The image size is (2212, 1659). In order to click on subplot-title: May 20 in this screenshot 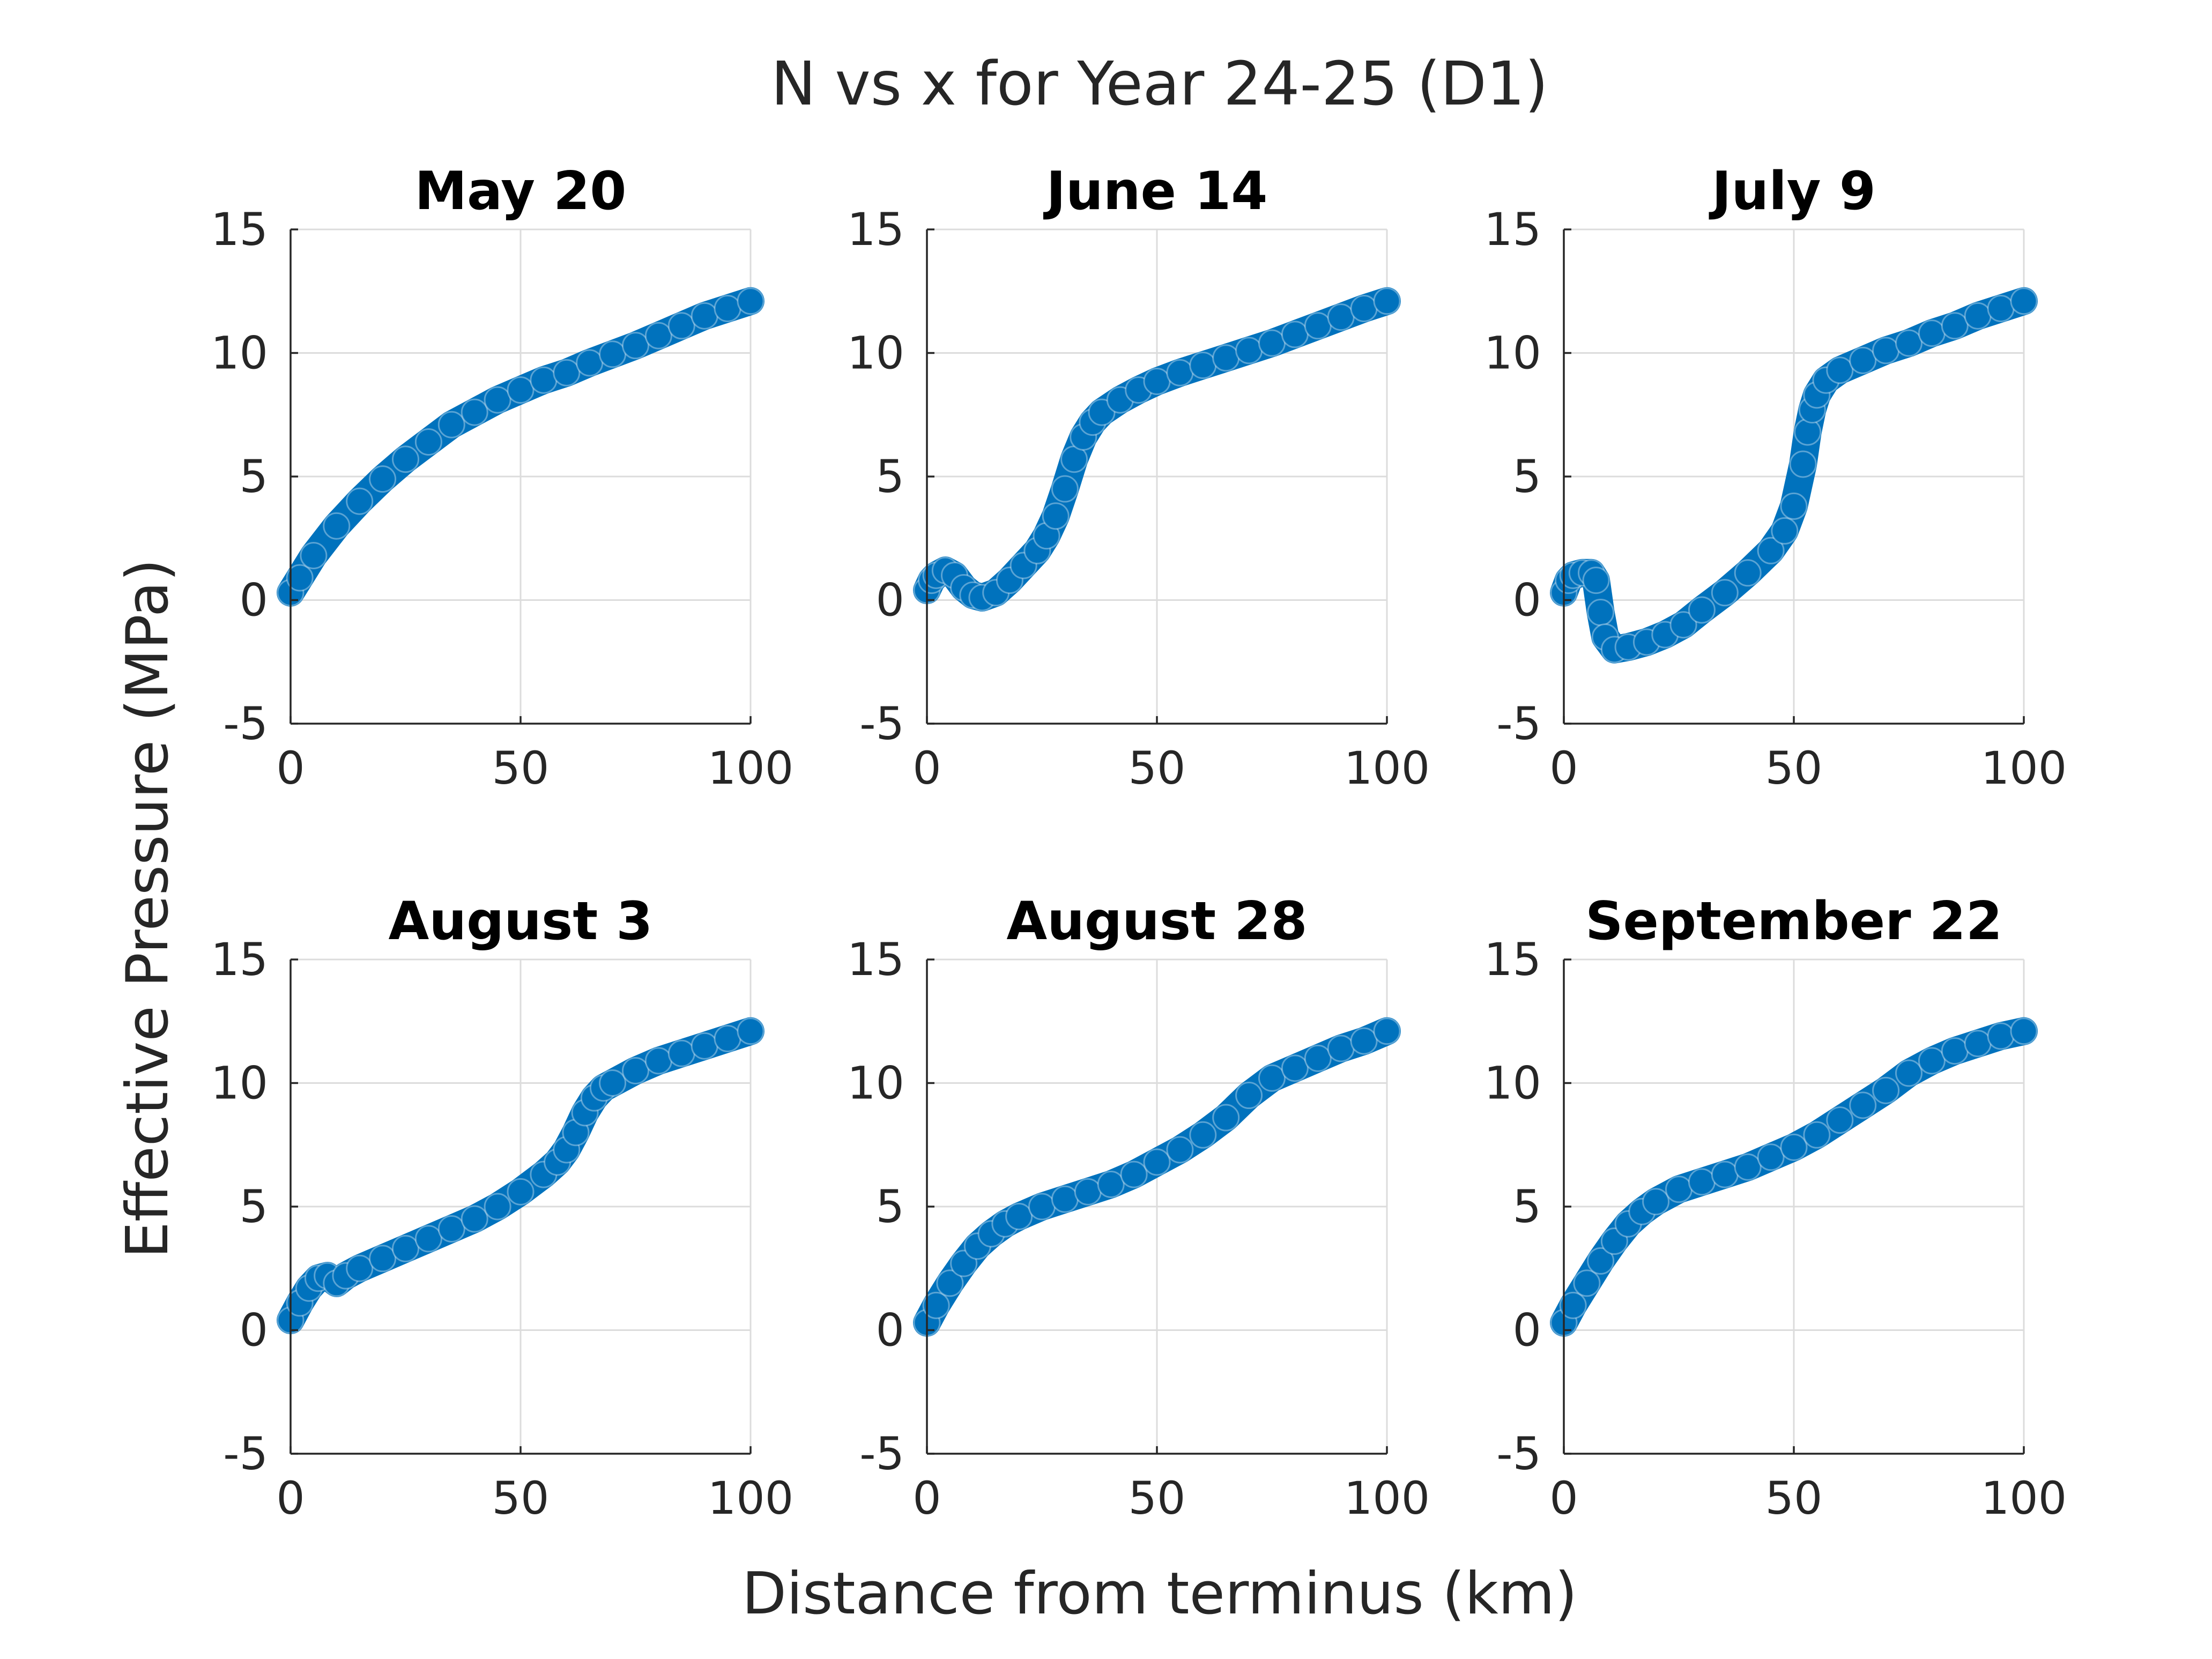, I will do `click(520, 191)`.